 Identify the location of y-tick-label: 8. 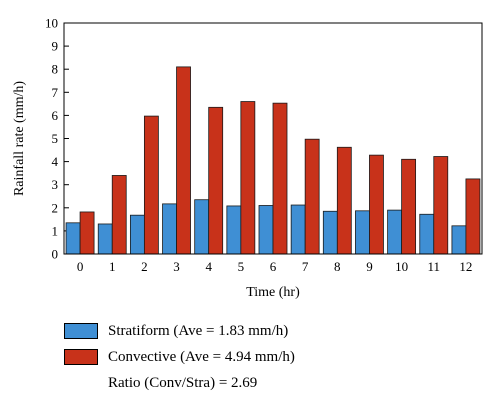
(55, 69).